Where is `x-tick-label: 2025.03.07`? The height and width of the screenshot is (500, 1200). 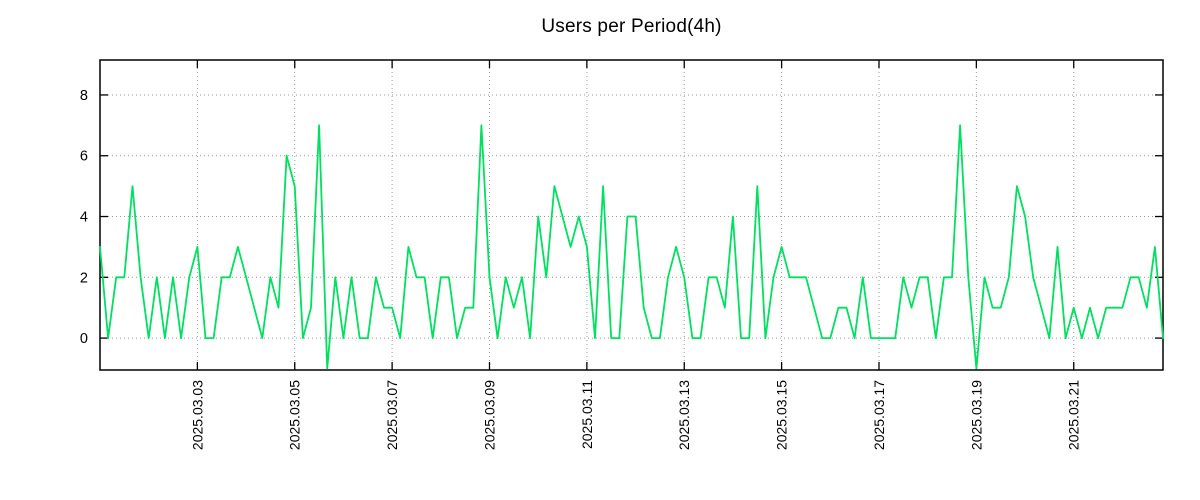
x-tick-label: 2025.03.07 is located at coordinates (392, 415).